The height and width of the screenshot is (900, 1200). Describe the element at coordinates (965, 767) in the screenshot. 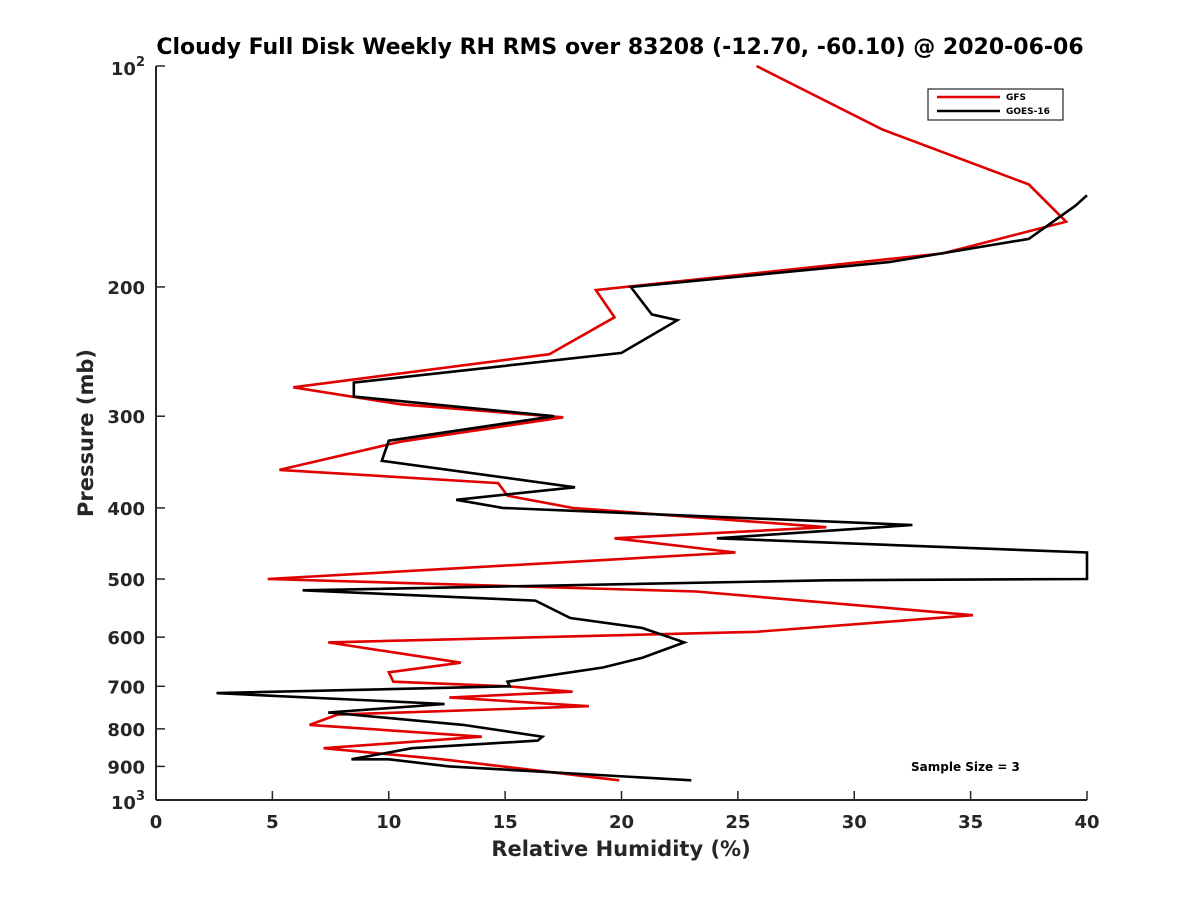

I see `sample-size-annotation: Sample Size = 3` at that location.